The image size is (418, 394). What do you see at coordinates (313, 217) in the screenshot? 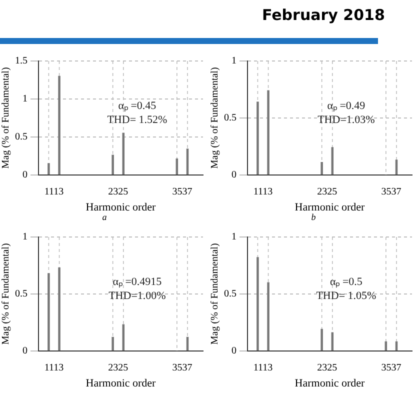
I see `text: b` at bounding box center [313, 217].